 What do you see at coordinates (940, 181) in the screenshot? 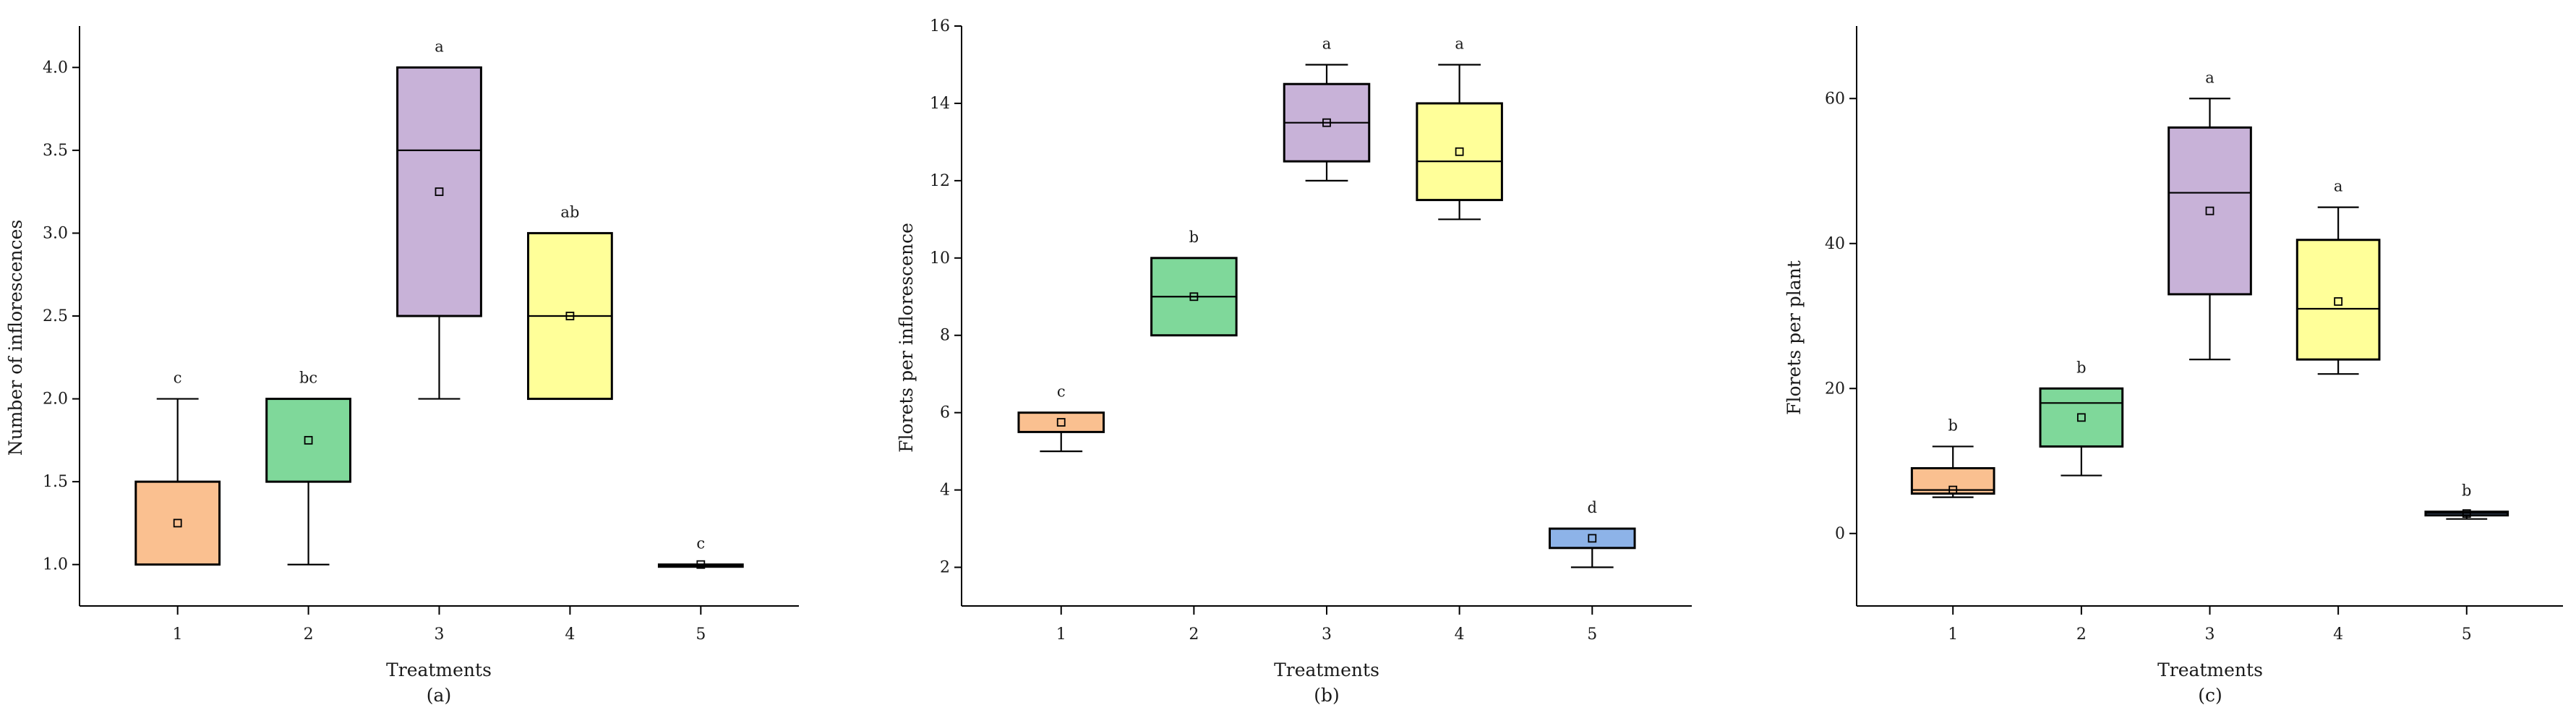
I see `y-tick-label: 12` at bounding box center [940, 181].